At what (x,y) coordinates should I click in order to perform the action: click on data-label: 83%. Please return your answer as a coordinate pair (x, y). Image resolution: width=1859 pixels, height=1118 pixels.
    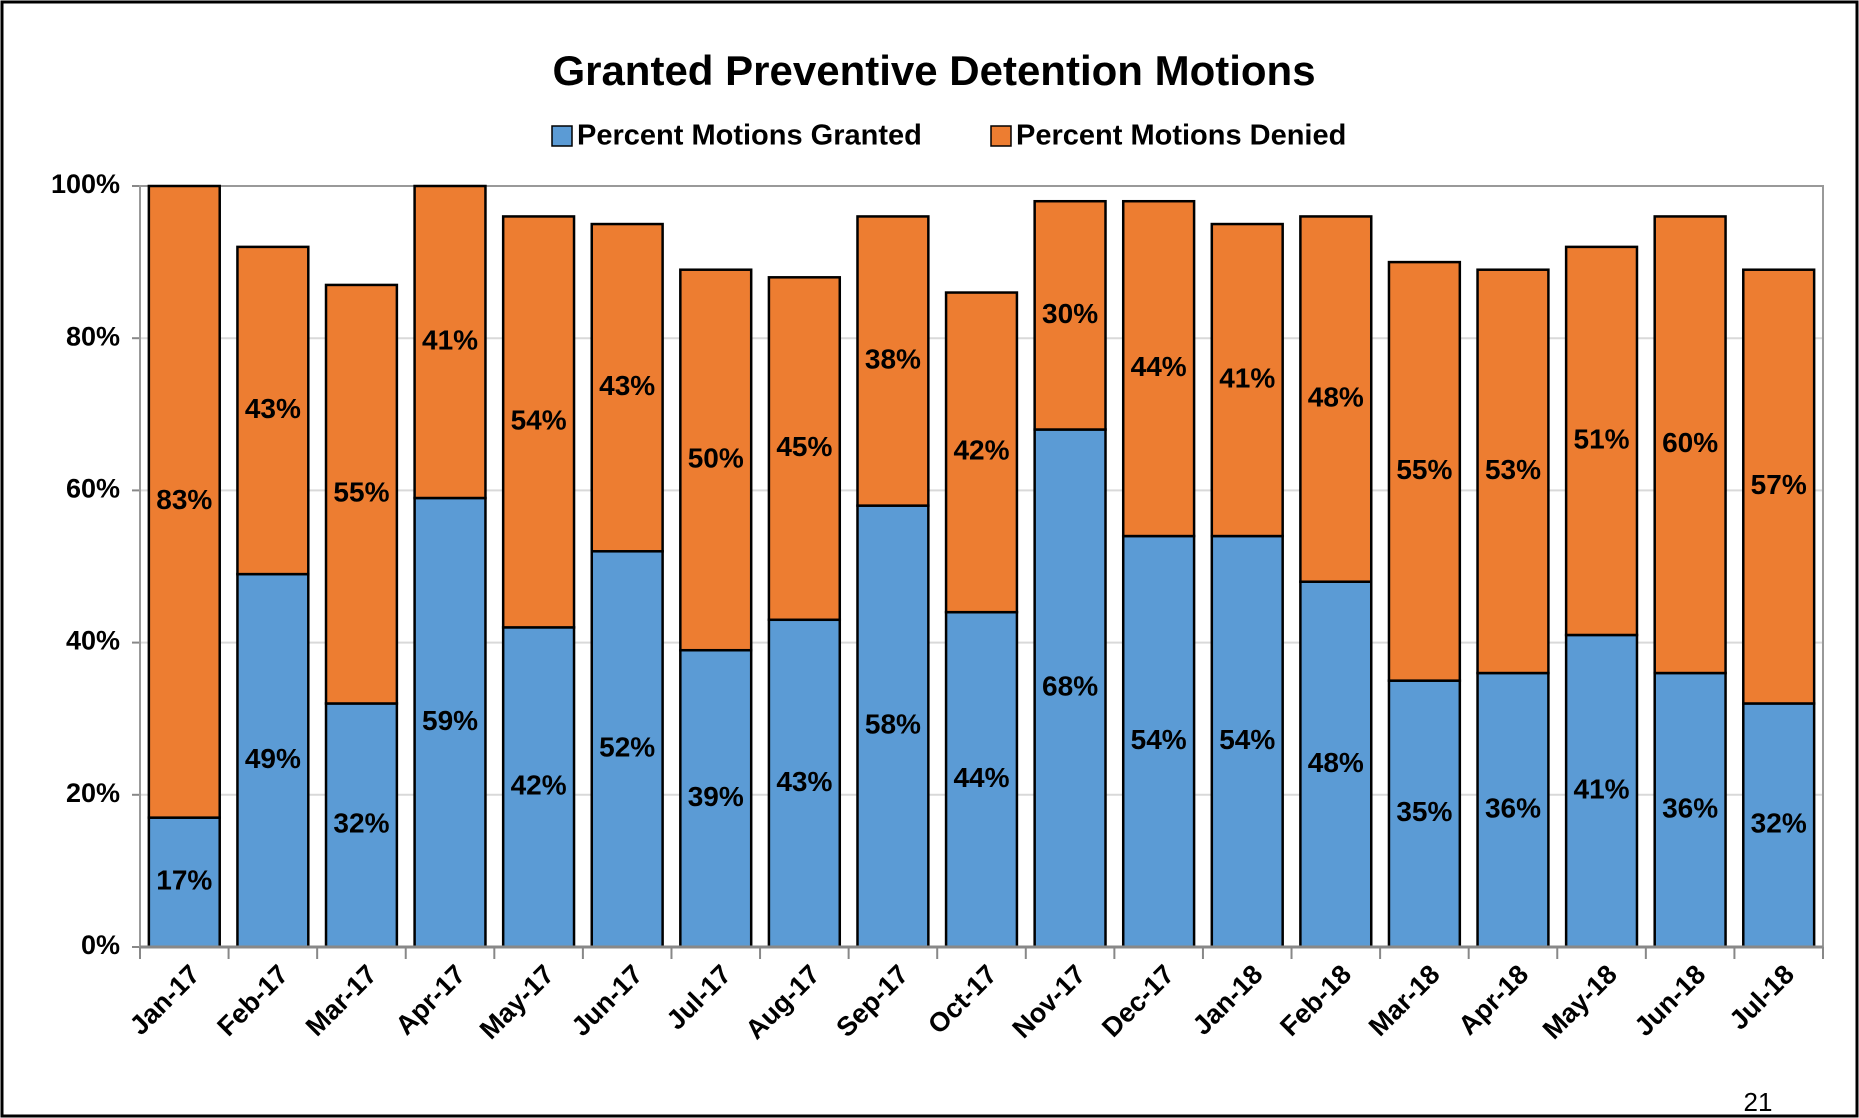
    Looking at the image, I should click on (184, 499).